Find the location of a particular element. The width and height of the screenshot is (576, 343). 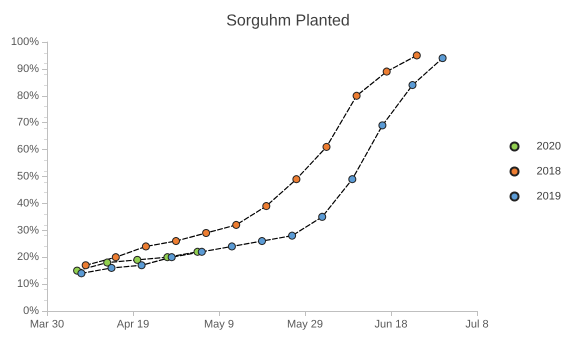

chart-title: Sorguhm Planted is located at coordinates (288, 21).